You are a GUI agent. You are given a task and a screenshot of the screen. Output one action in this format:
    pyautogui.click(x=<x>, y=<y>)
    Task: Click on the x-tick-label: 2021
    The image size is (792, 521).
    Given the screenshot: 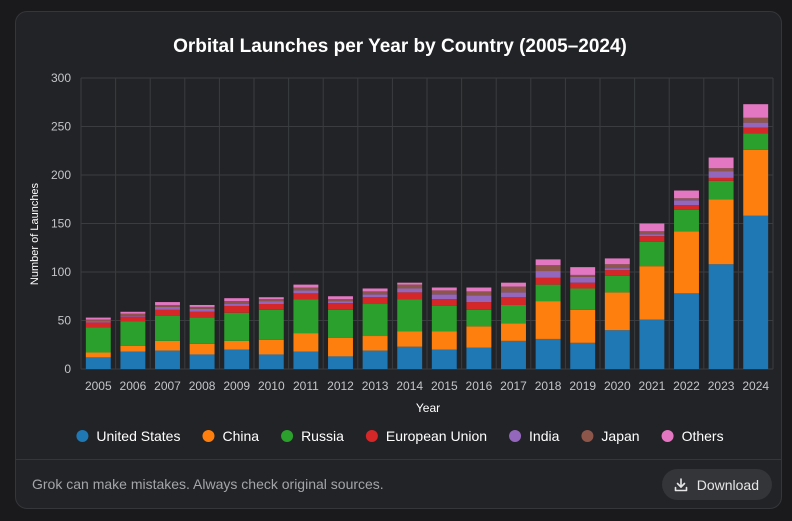 What is the action you would take?
    pyautogui.click(x=652, y=386)
    